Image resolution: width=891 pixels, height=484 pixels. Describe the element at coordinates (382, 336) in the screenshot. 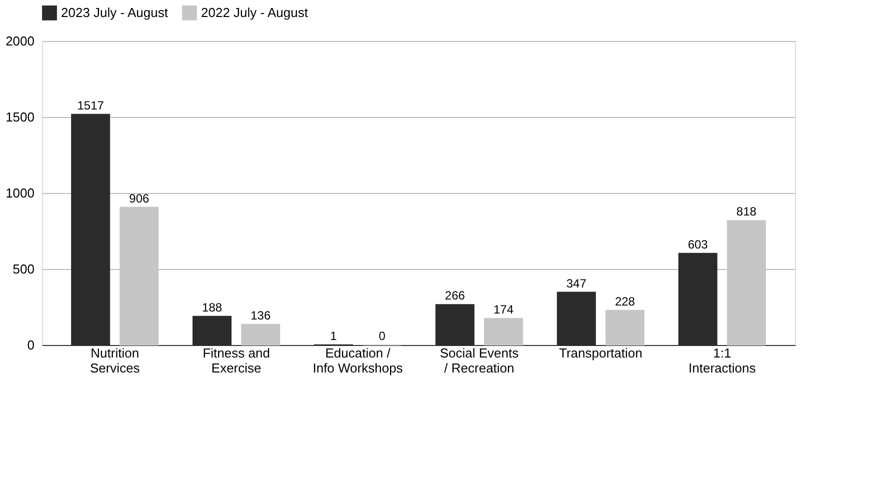

I see `data-label: 0` at that location.